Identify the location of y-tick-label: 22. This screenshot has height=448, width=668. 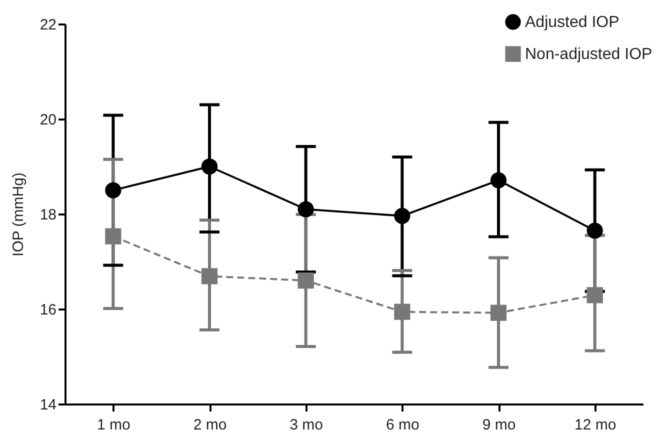
(48, 25).